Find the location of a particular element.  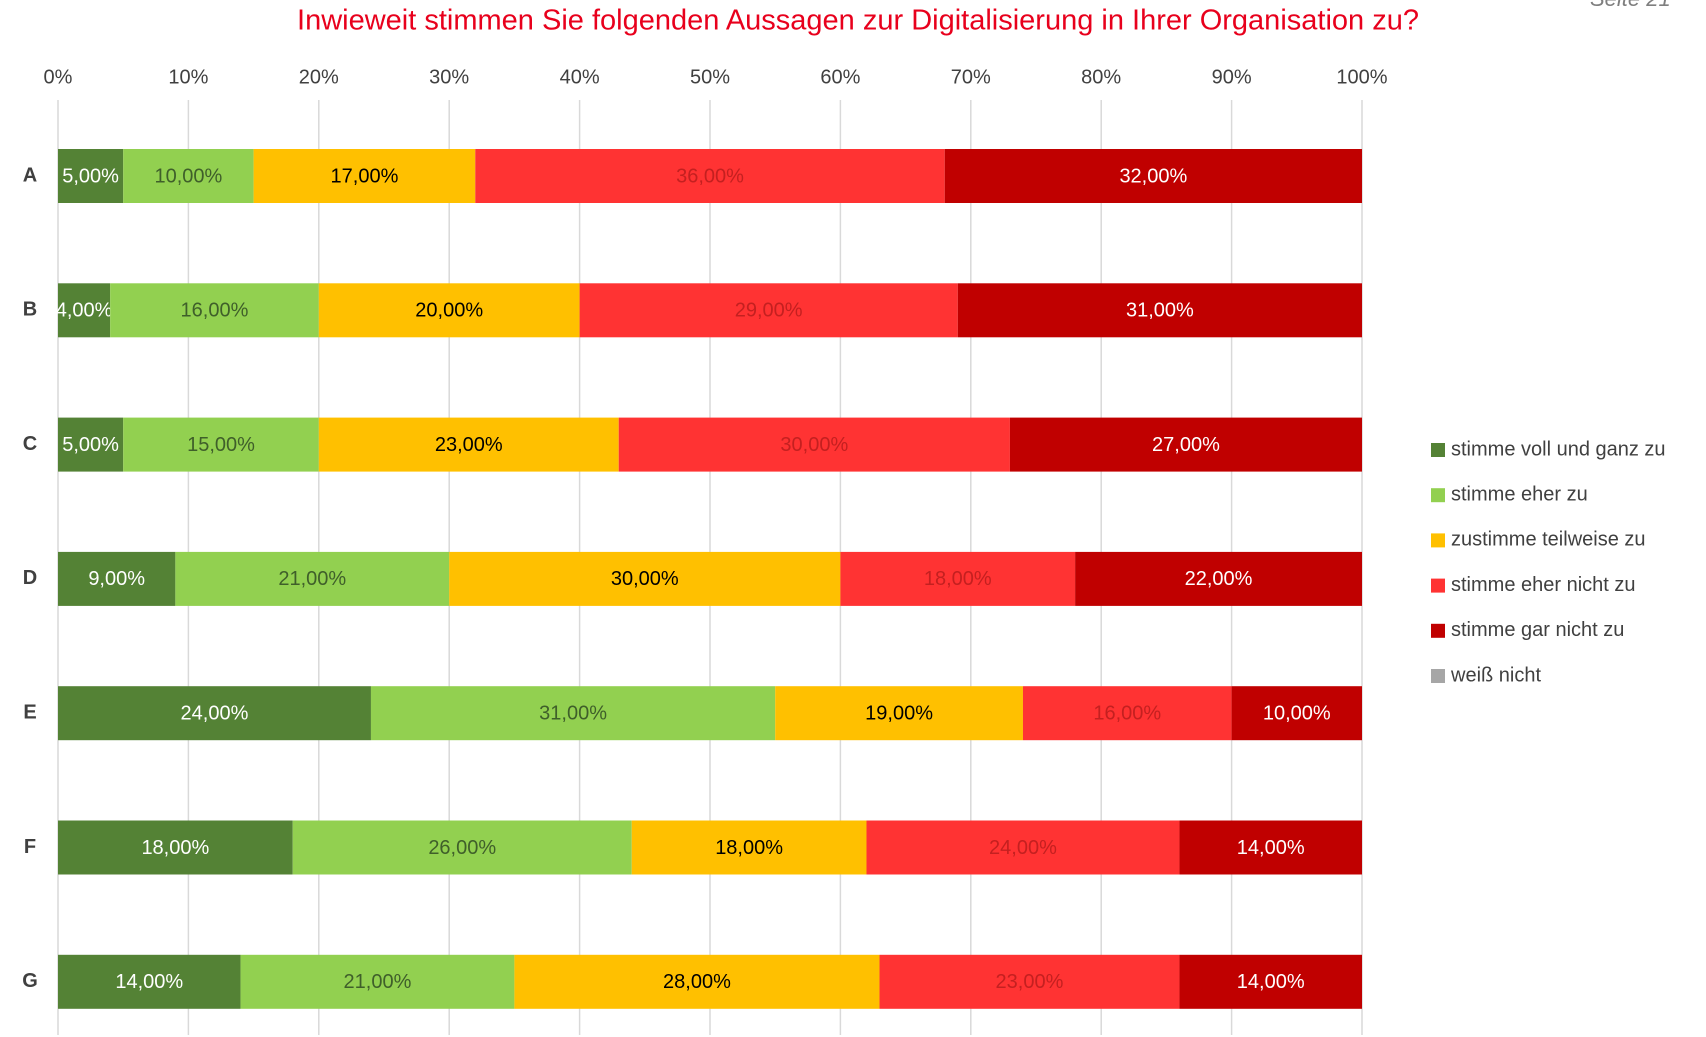

value-label: 20,00% is located at coordinates (449, 311).